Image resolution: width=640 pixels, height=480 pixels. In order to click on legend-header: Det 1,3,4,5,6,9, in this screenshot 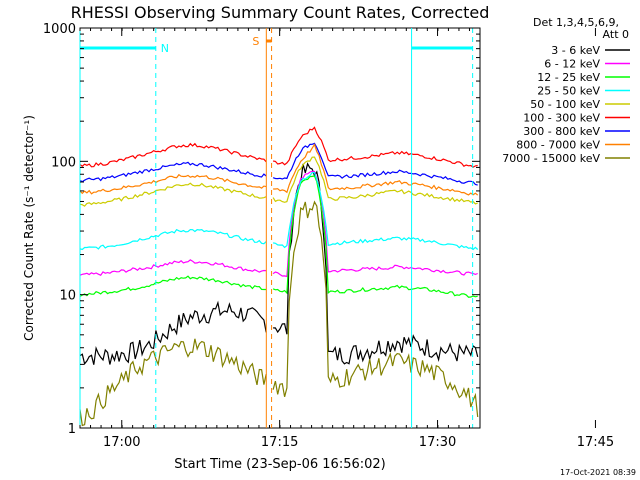, I will do `click(576, 22)`.